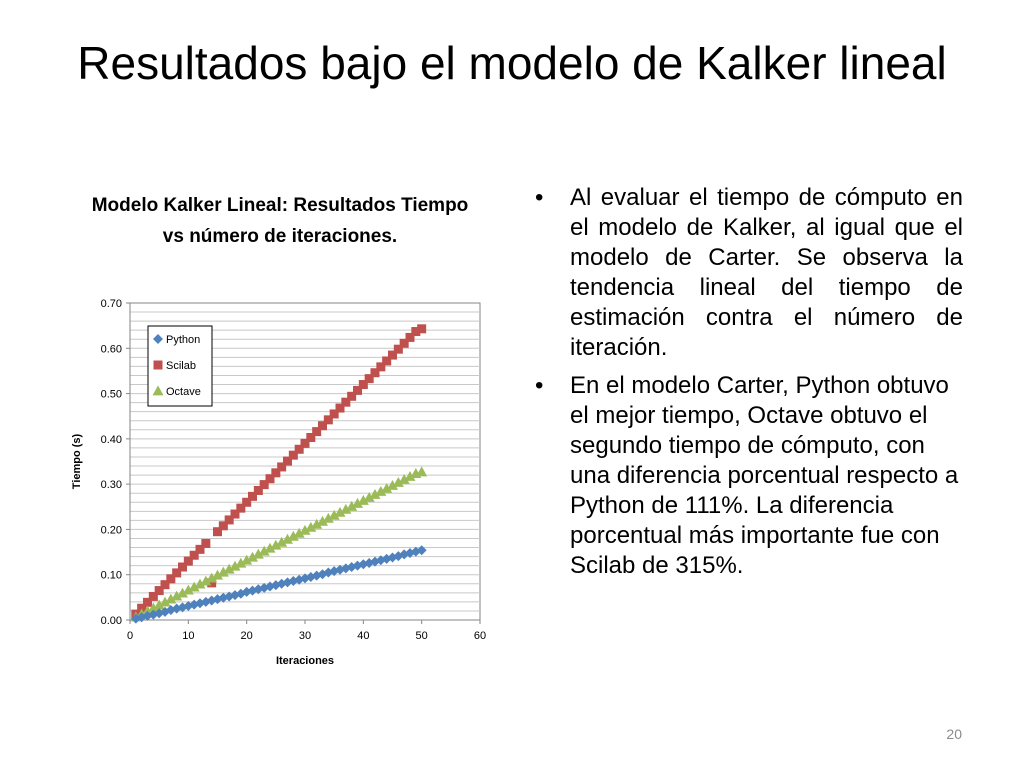 This screenshot has width=1024, height=768. I want to click on x-tick-label: 40, so click(363, 636).